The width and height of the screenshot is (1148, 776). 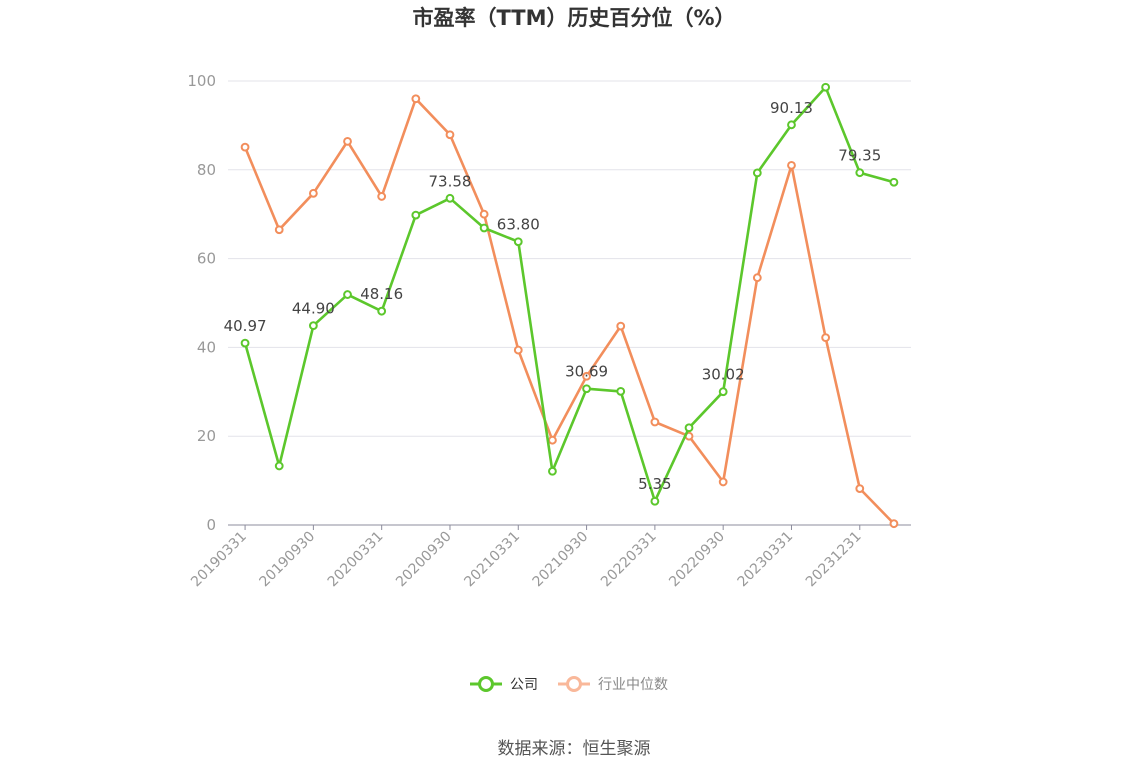 I want to click on data-label: 44.90, so click(x=313, y=309).